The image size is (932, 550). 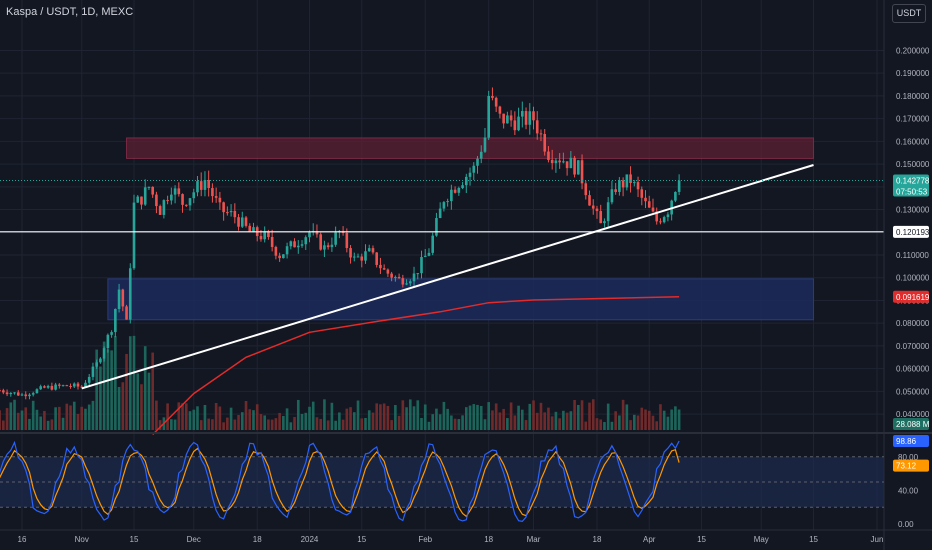 What do you see at coordinates (909, 13) in the screenshot?
I see `currency-button: USDT` at bounding box center [909, 13].